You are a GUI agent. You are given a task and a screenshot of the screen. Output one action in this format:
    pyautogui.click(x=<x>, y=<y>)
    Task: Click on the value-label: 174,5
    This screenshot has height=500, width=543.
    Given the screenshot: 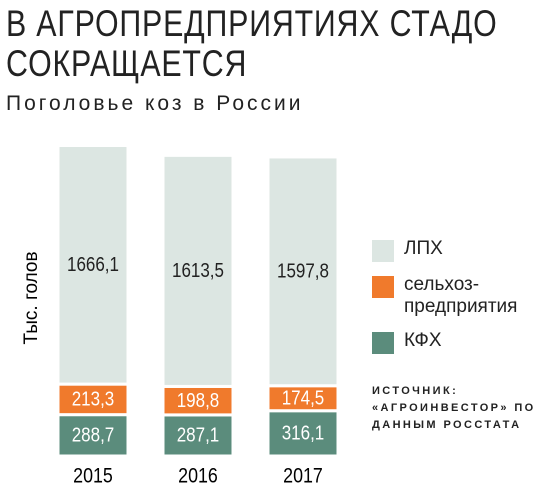 What is the action you would take?
    pyautogui.click(x=303, y=397)
    